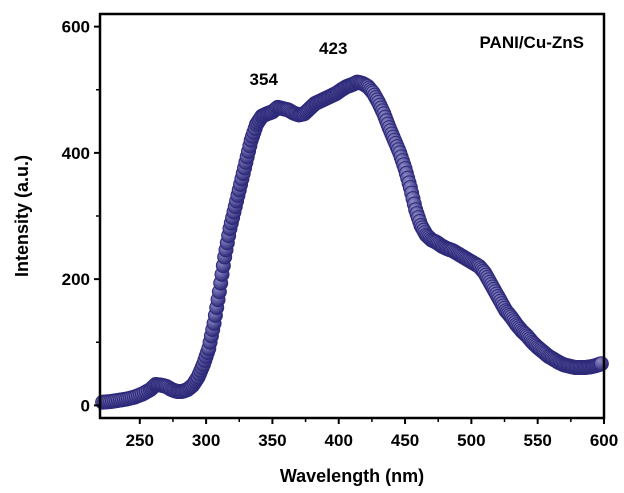 The width and height of the screenshot is (624, 493). Describe the element at coordinates (140, 440) in the screenshot. I see `x-tick-label: 250` at that location.